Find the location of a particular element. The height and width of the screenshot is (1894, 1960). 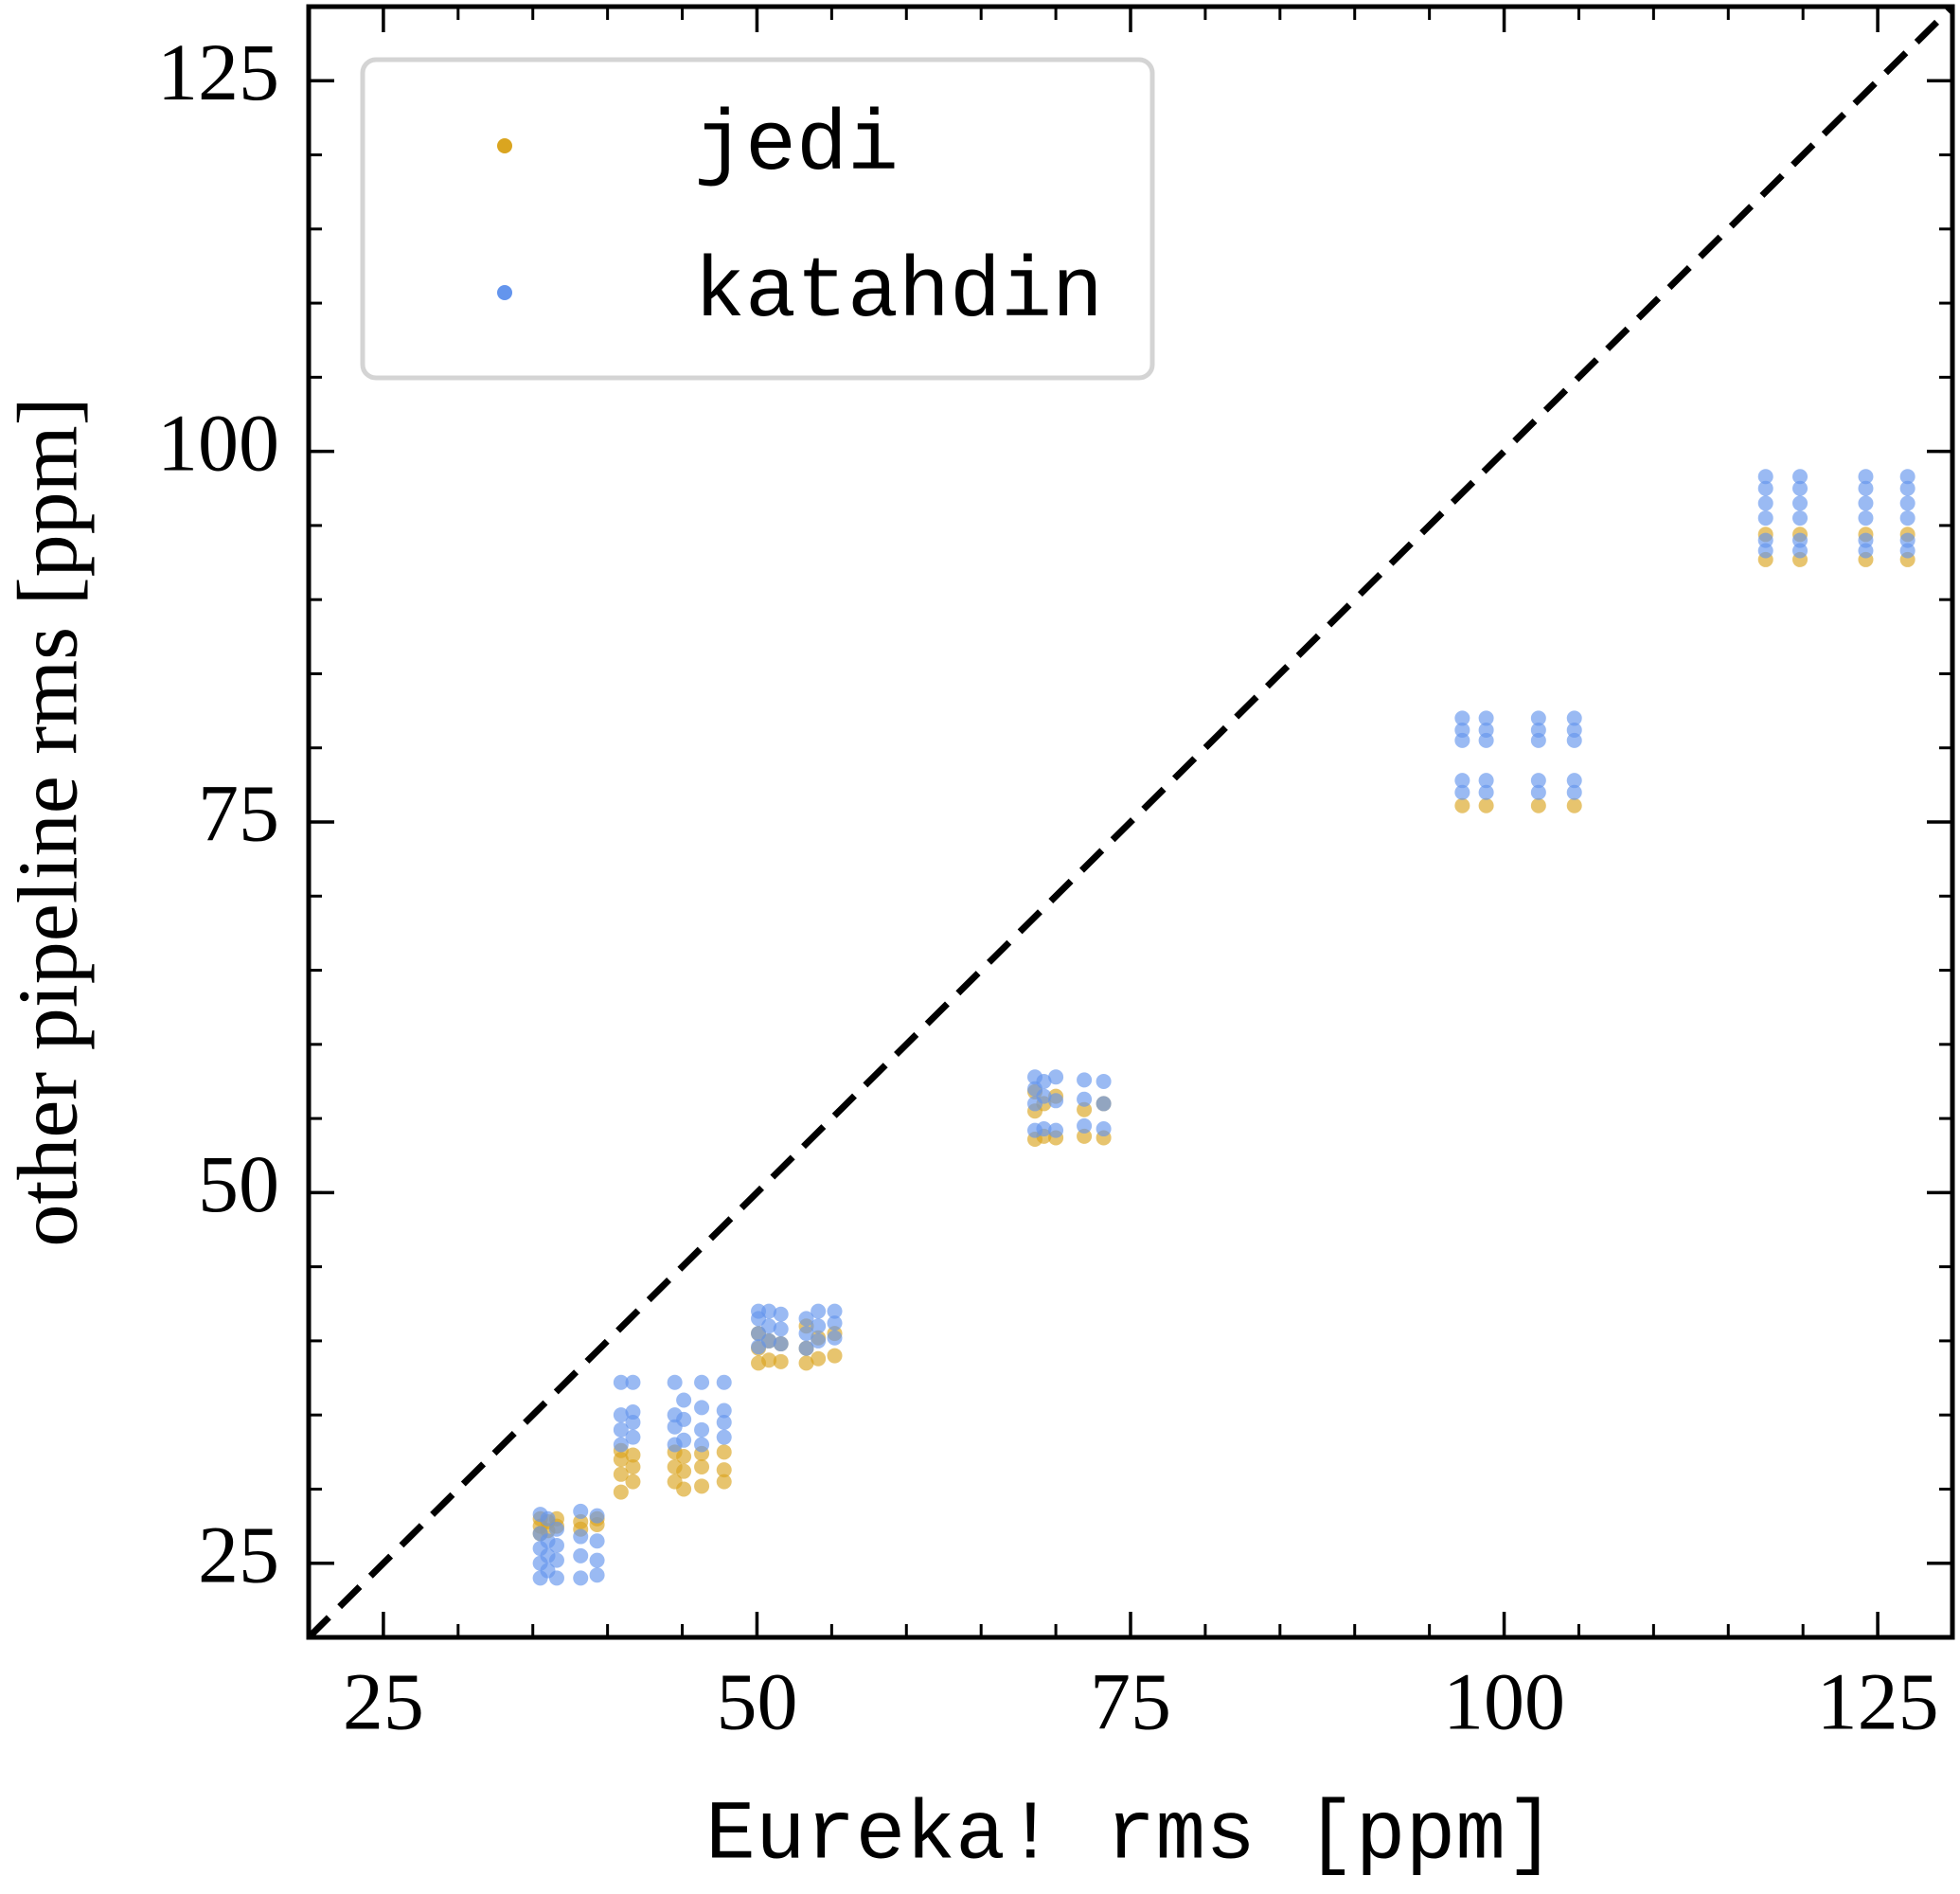

x-tick-label: 100 is located at coordinates (1504, 1701).